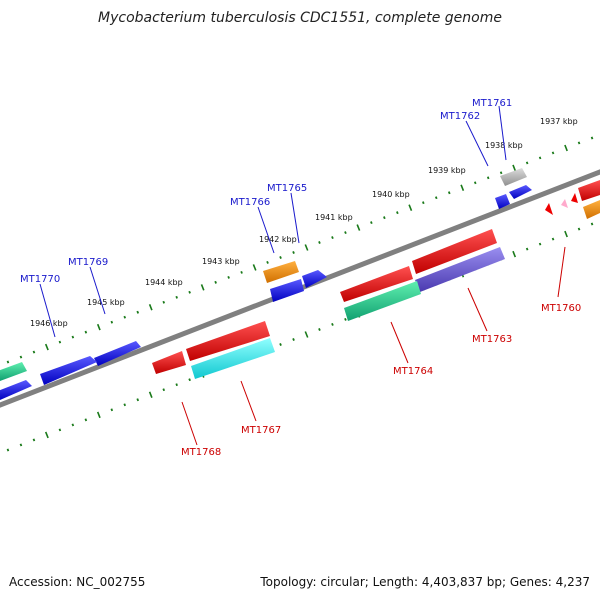 The width and height of the screenshot is (600, 600). I want to click on gene-arrow-mt1765, so click(314, 279).